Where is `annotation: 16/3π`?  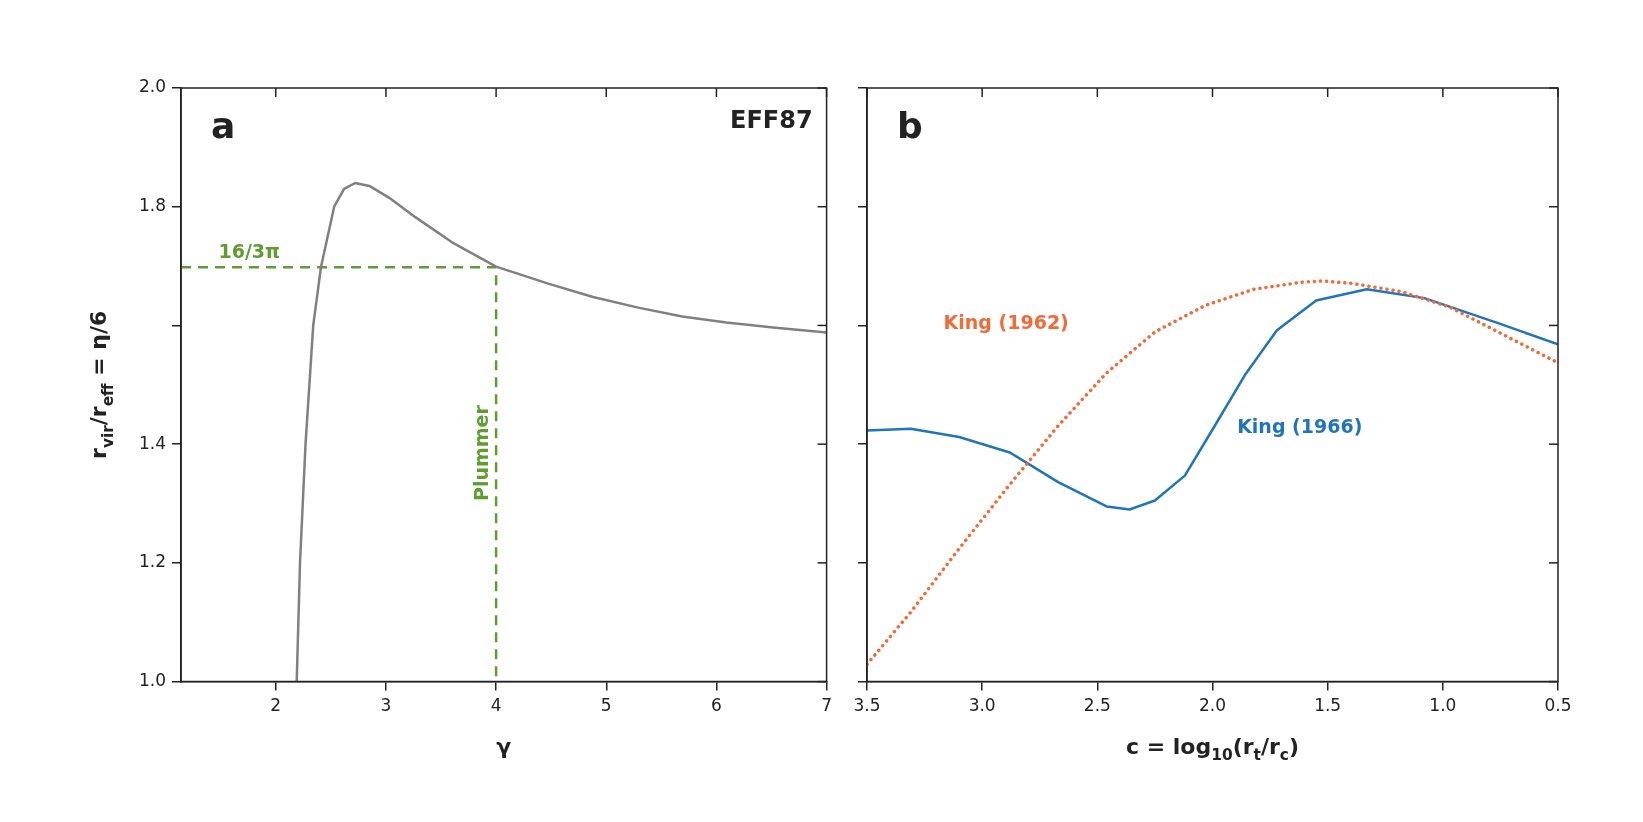
annotation: 16/3π is located at coordinates (249, 251).